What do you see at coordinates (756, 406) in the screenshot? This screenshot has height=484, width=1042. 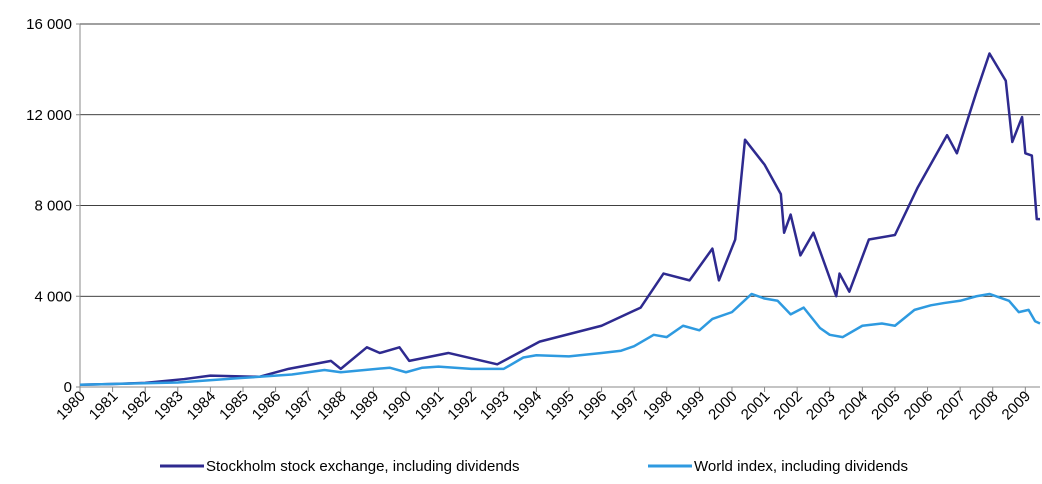 I see `x-tick-label: 2001` at bounding box center [756, 406].